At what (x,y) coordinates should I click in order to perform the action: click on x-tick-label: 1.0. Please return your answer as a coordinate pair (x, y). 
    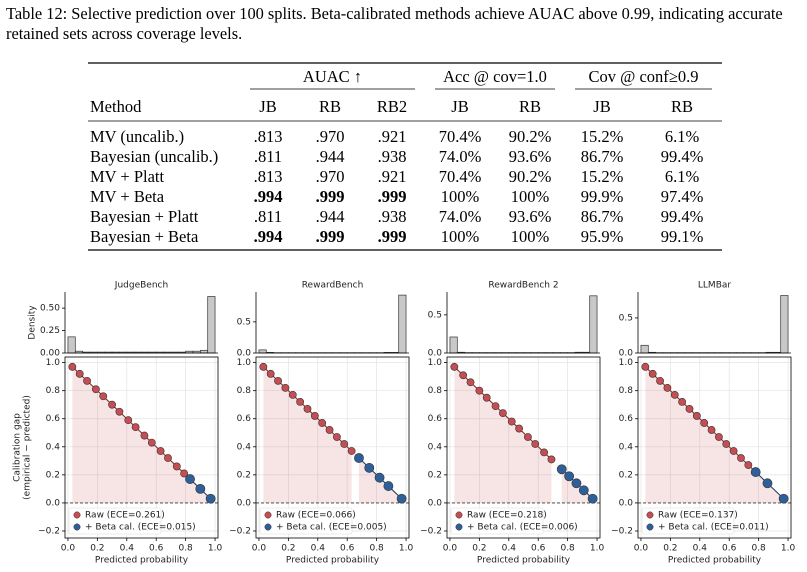
    Looking at the image, I should click on (788, 549).